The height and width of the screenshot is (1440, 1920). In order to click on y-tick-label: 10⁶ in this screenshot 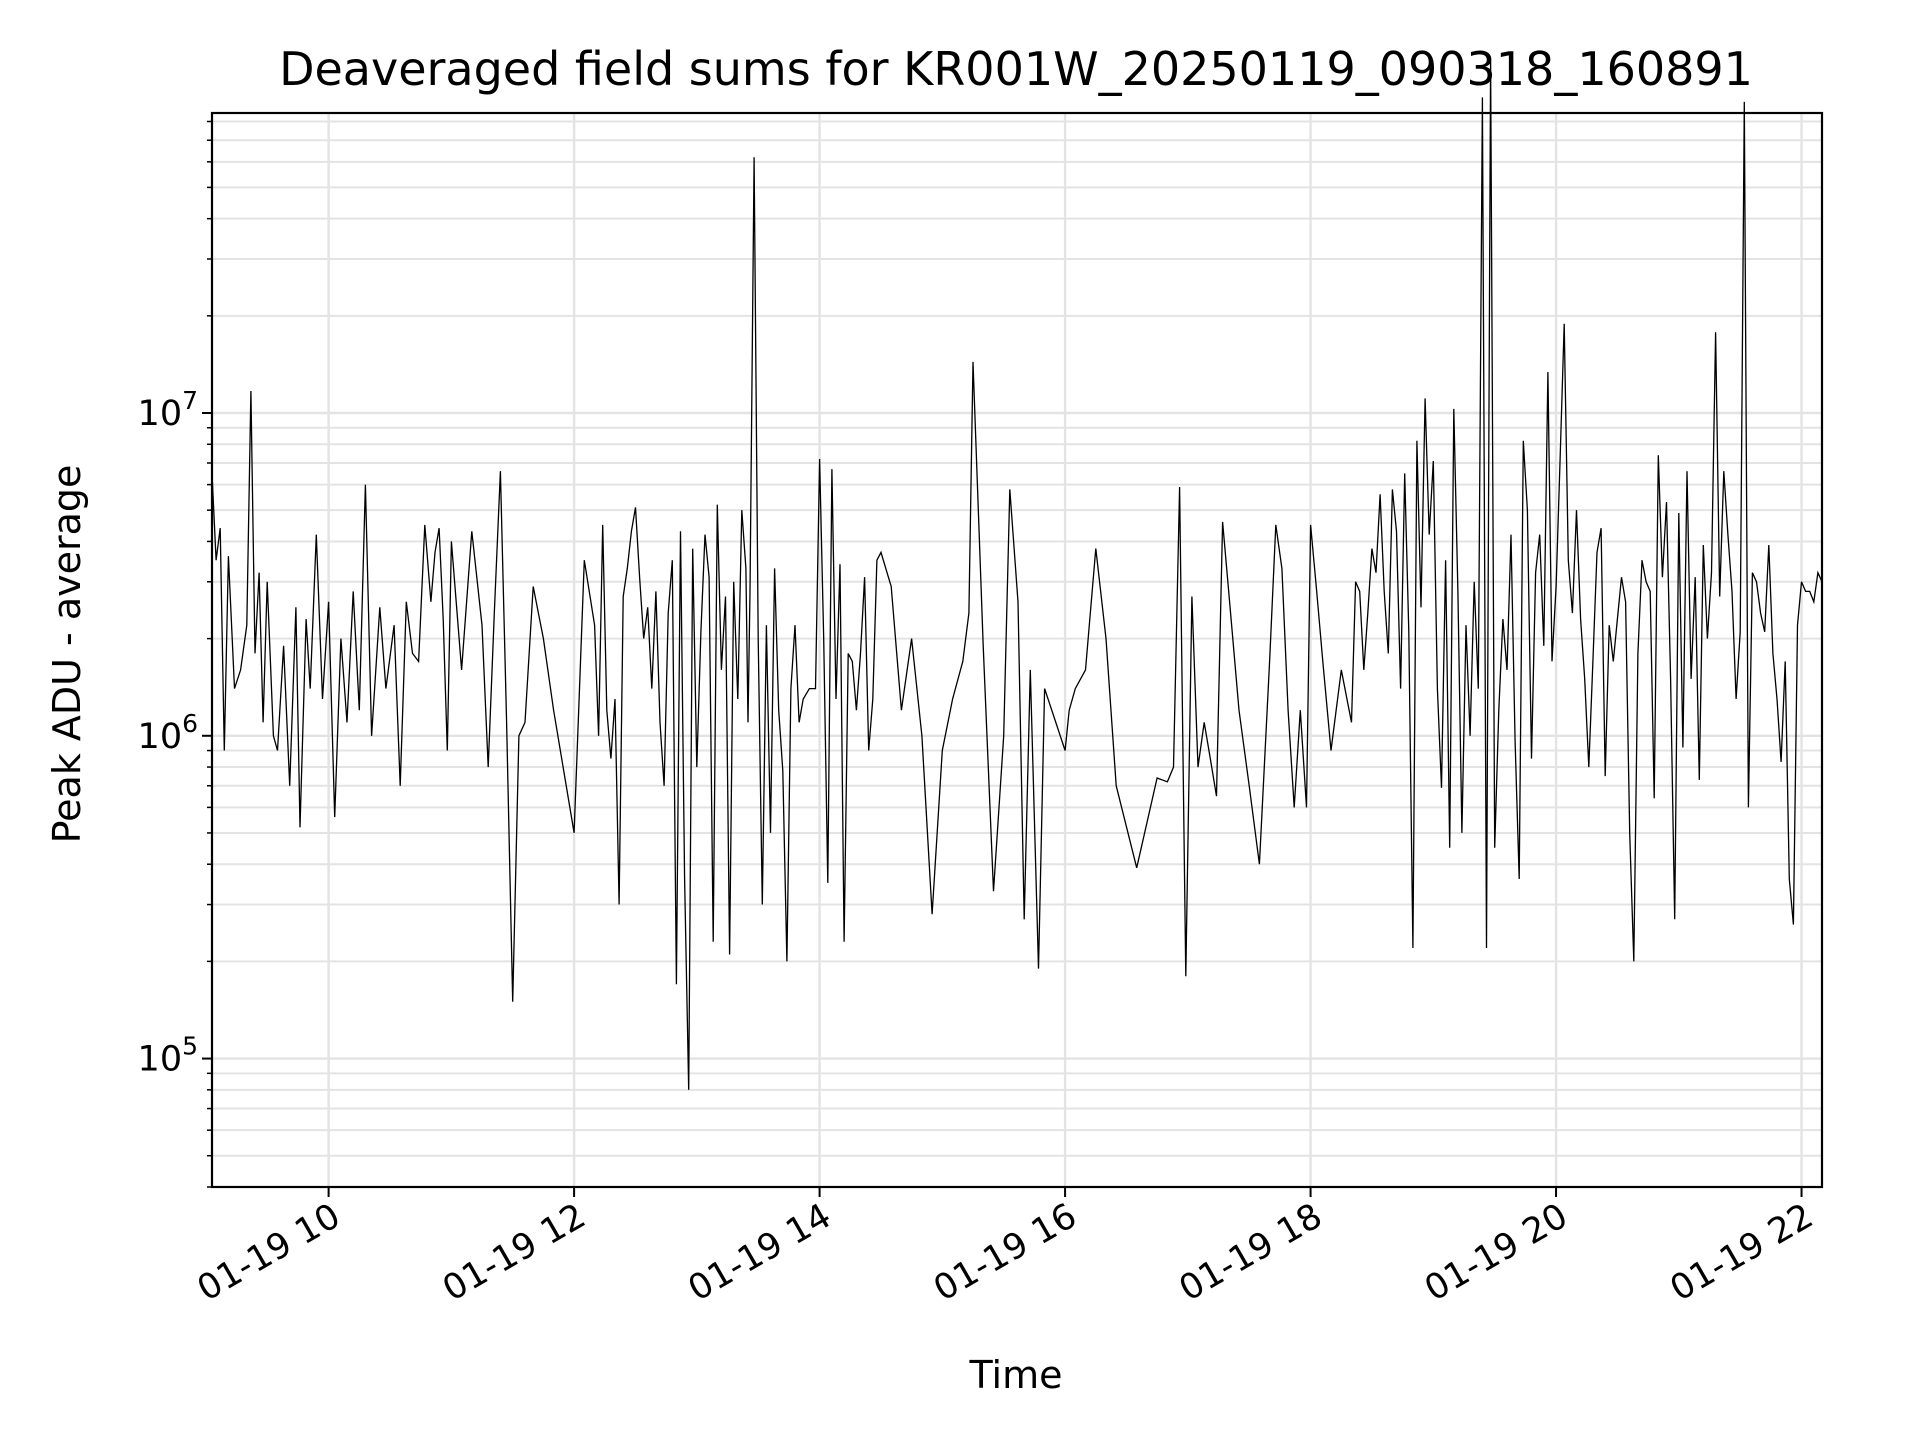, I will do `click(168, 733)`.